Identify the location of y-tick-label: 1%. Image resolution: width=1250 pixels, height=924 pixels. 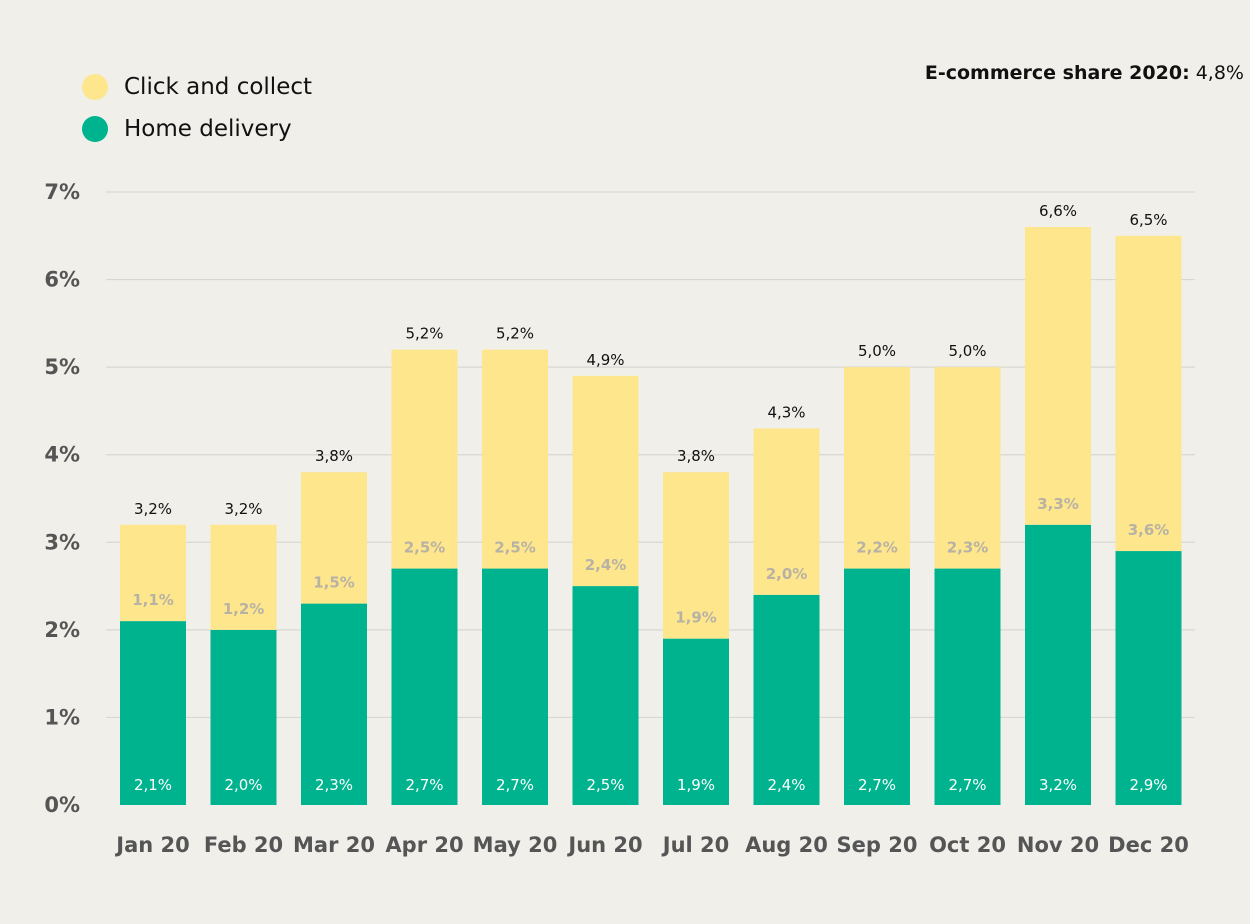
(62, 717).